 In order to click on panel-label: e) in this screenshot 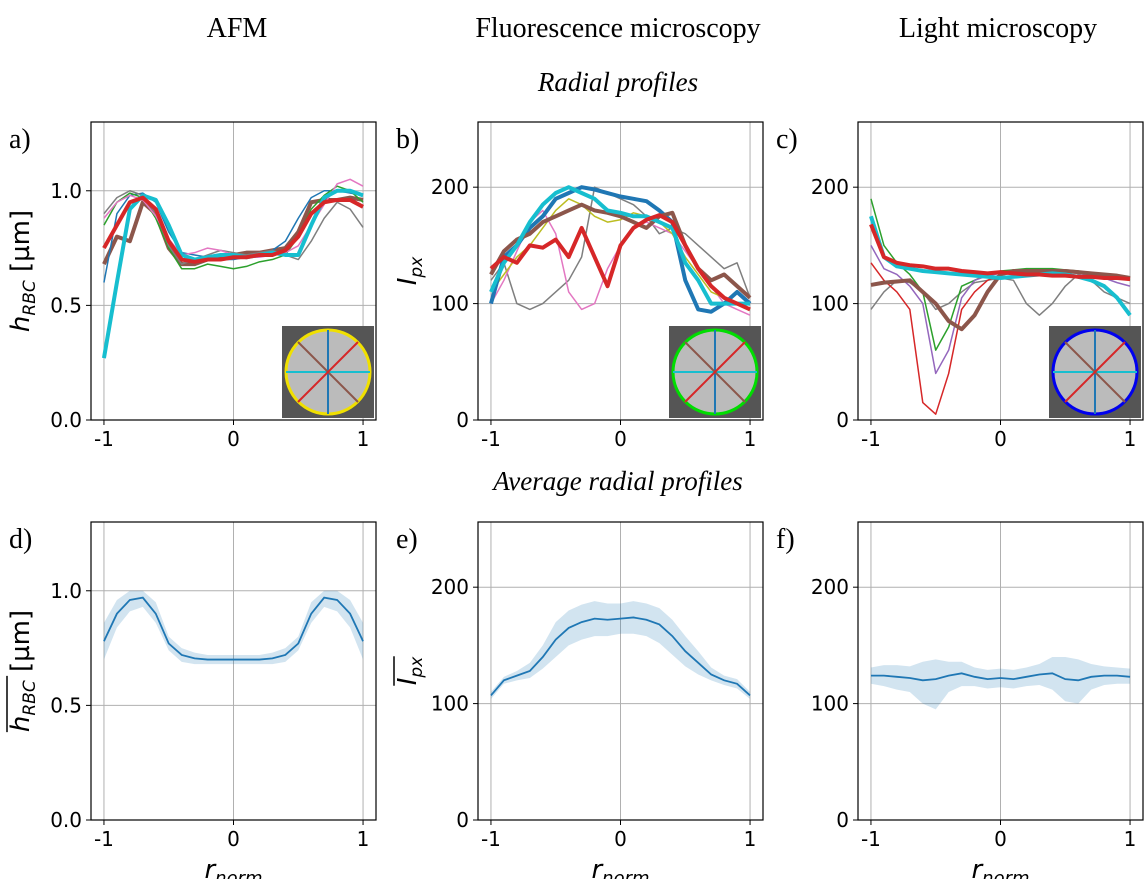, I will do `click(407, 539)`.